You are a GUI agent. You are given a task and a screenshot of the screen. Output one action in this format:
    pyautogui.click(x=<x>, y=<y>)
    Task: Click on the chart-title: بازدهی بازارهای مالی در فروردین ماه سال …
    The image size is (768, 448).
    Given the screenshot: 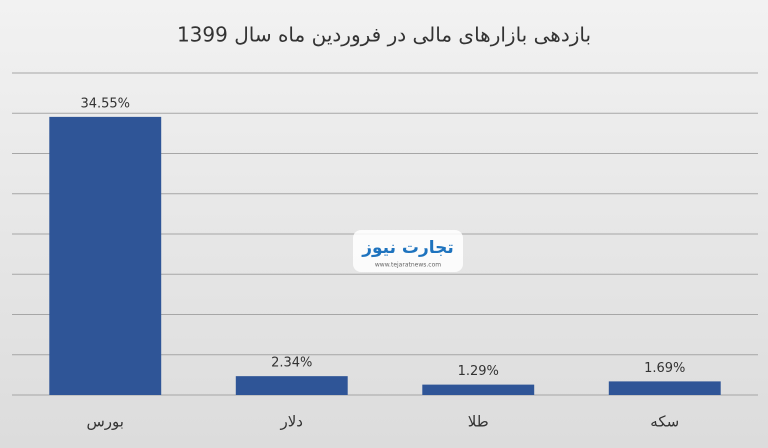 What is the action you would take?
    pyautogui.click(x=384, y=35)
    